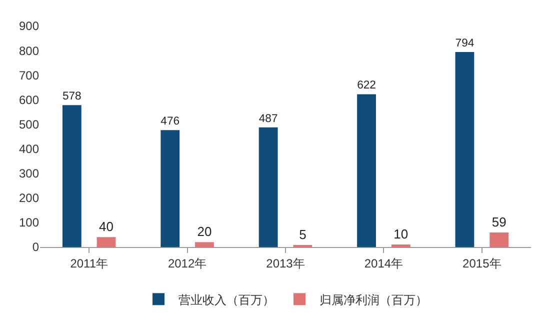 The height and width of the screenshot is (321, 539). I want to click on legend-label: 归属净利润（百万）, so click(374, 299).